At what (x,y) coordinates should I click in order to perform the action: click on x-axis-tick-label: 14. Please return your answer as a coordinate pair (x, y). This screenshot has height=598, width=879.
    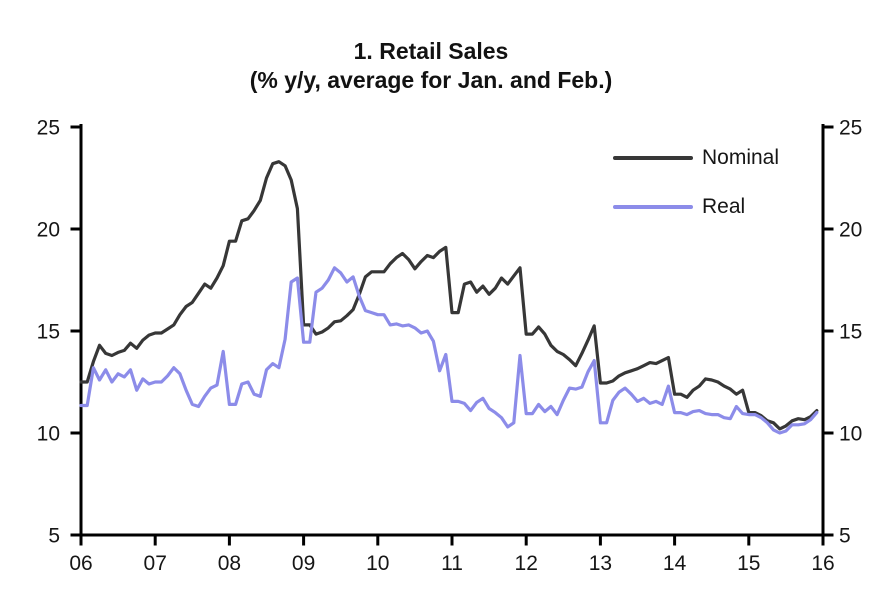
    Looking at the image, I should click on (675, 563).